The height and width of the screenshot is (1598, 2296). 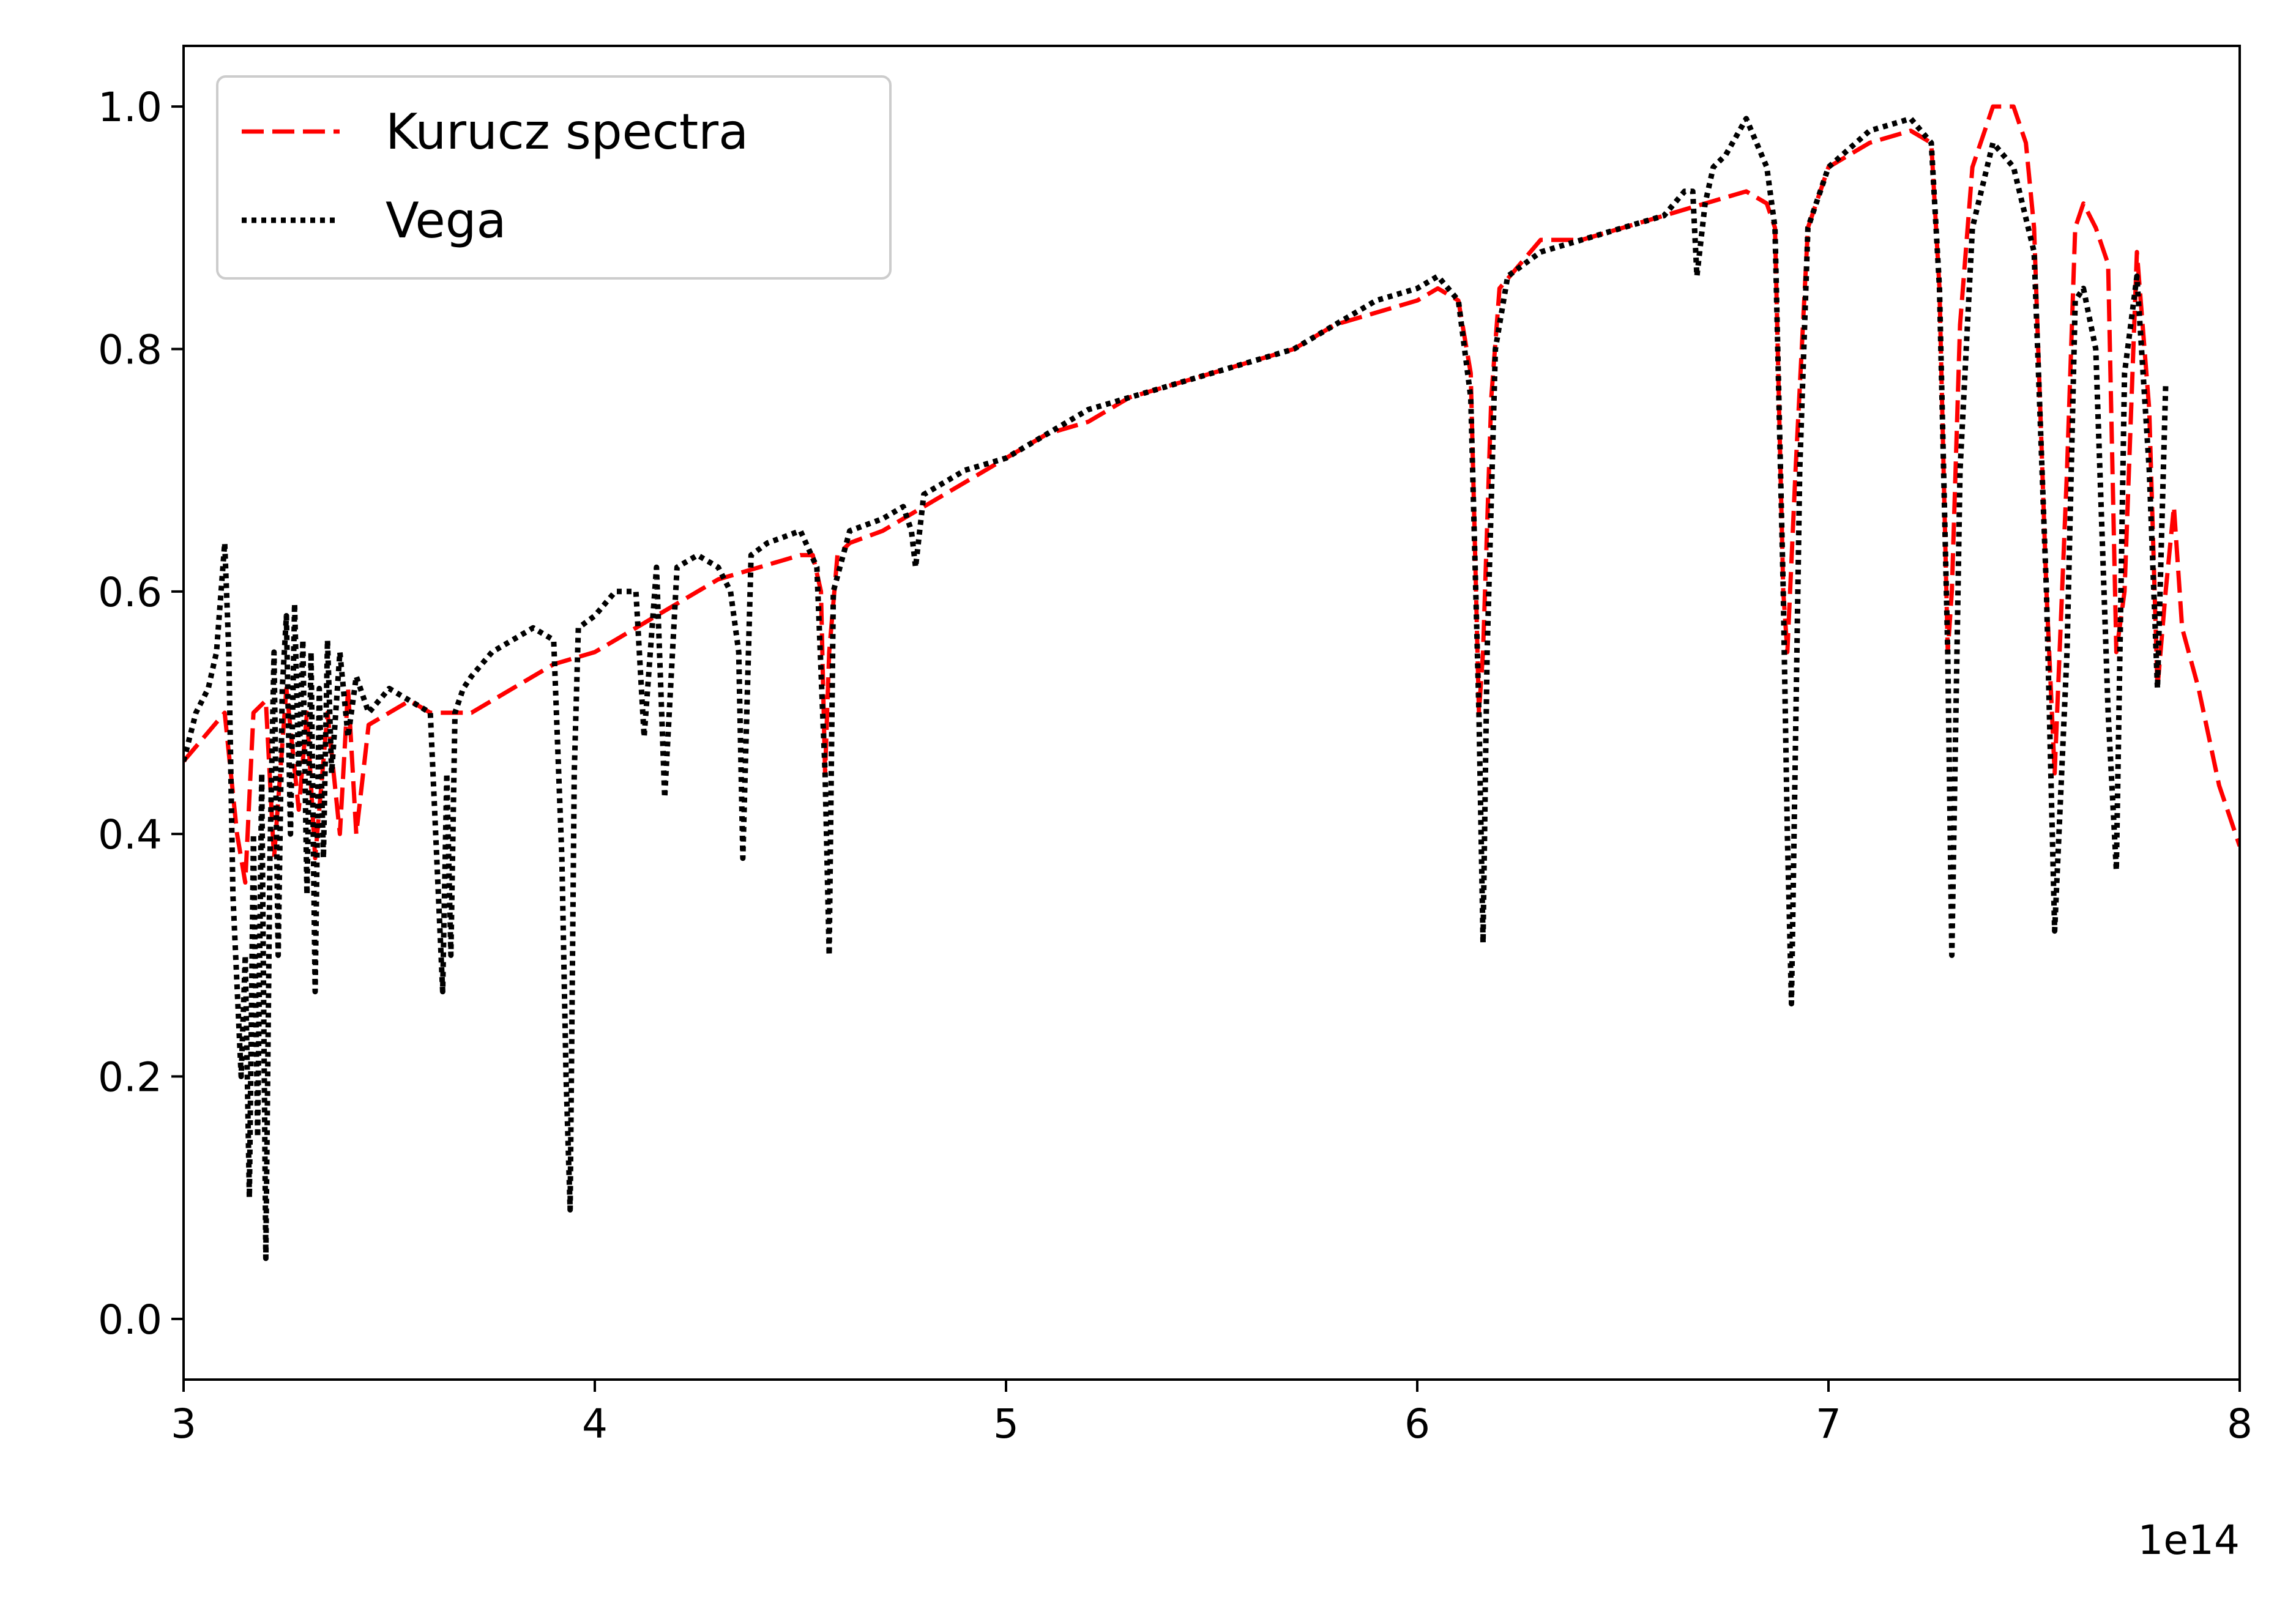 What do you see at coordinates (141, 713) in the screenshot?
I see `y-axis: 0.0 0.2 0.4 0.6 0.8 1.0` at bounding box center [141, 713].